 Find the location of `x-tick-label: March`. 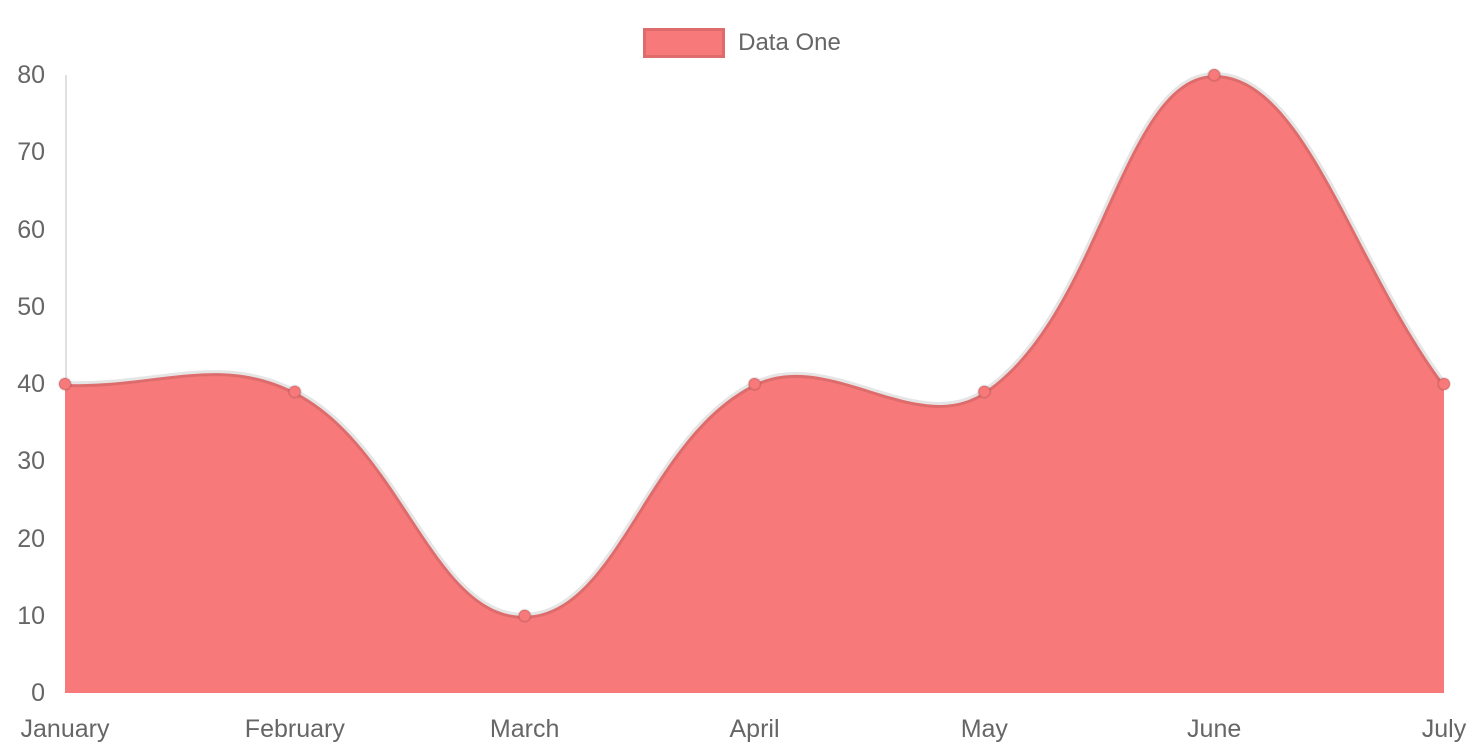

x-tick-label: March is located at coordinates (524, 729).